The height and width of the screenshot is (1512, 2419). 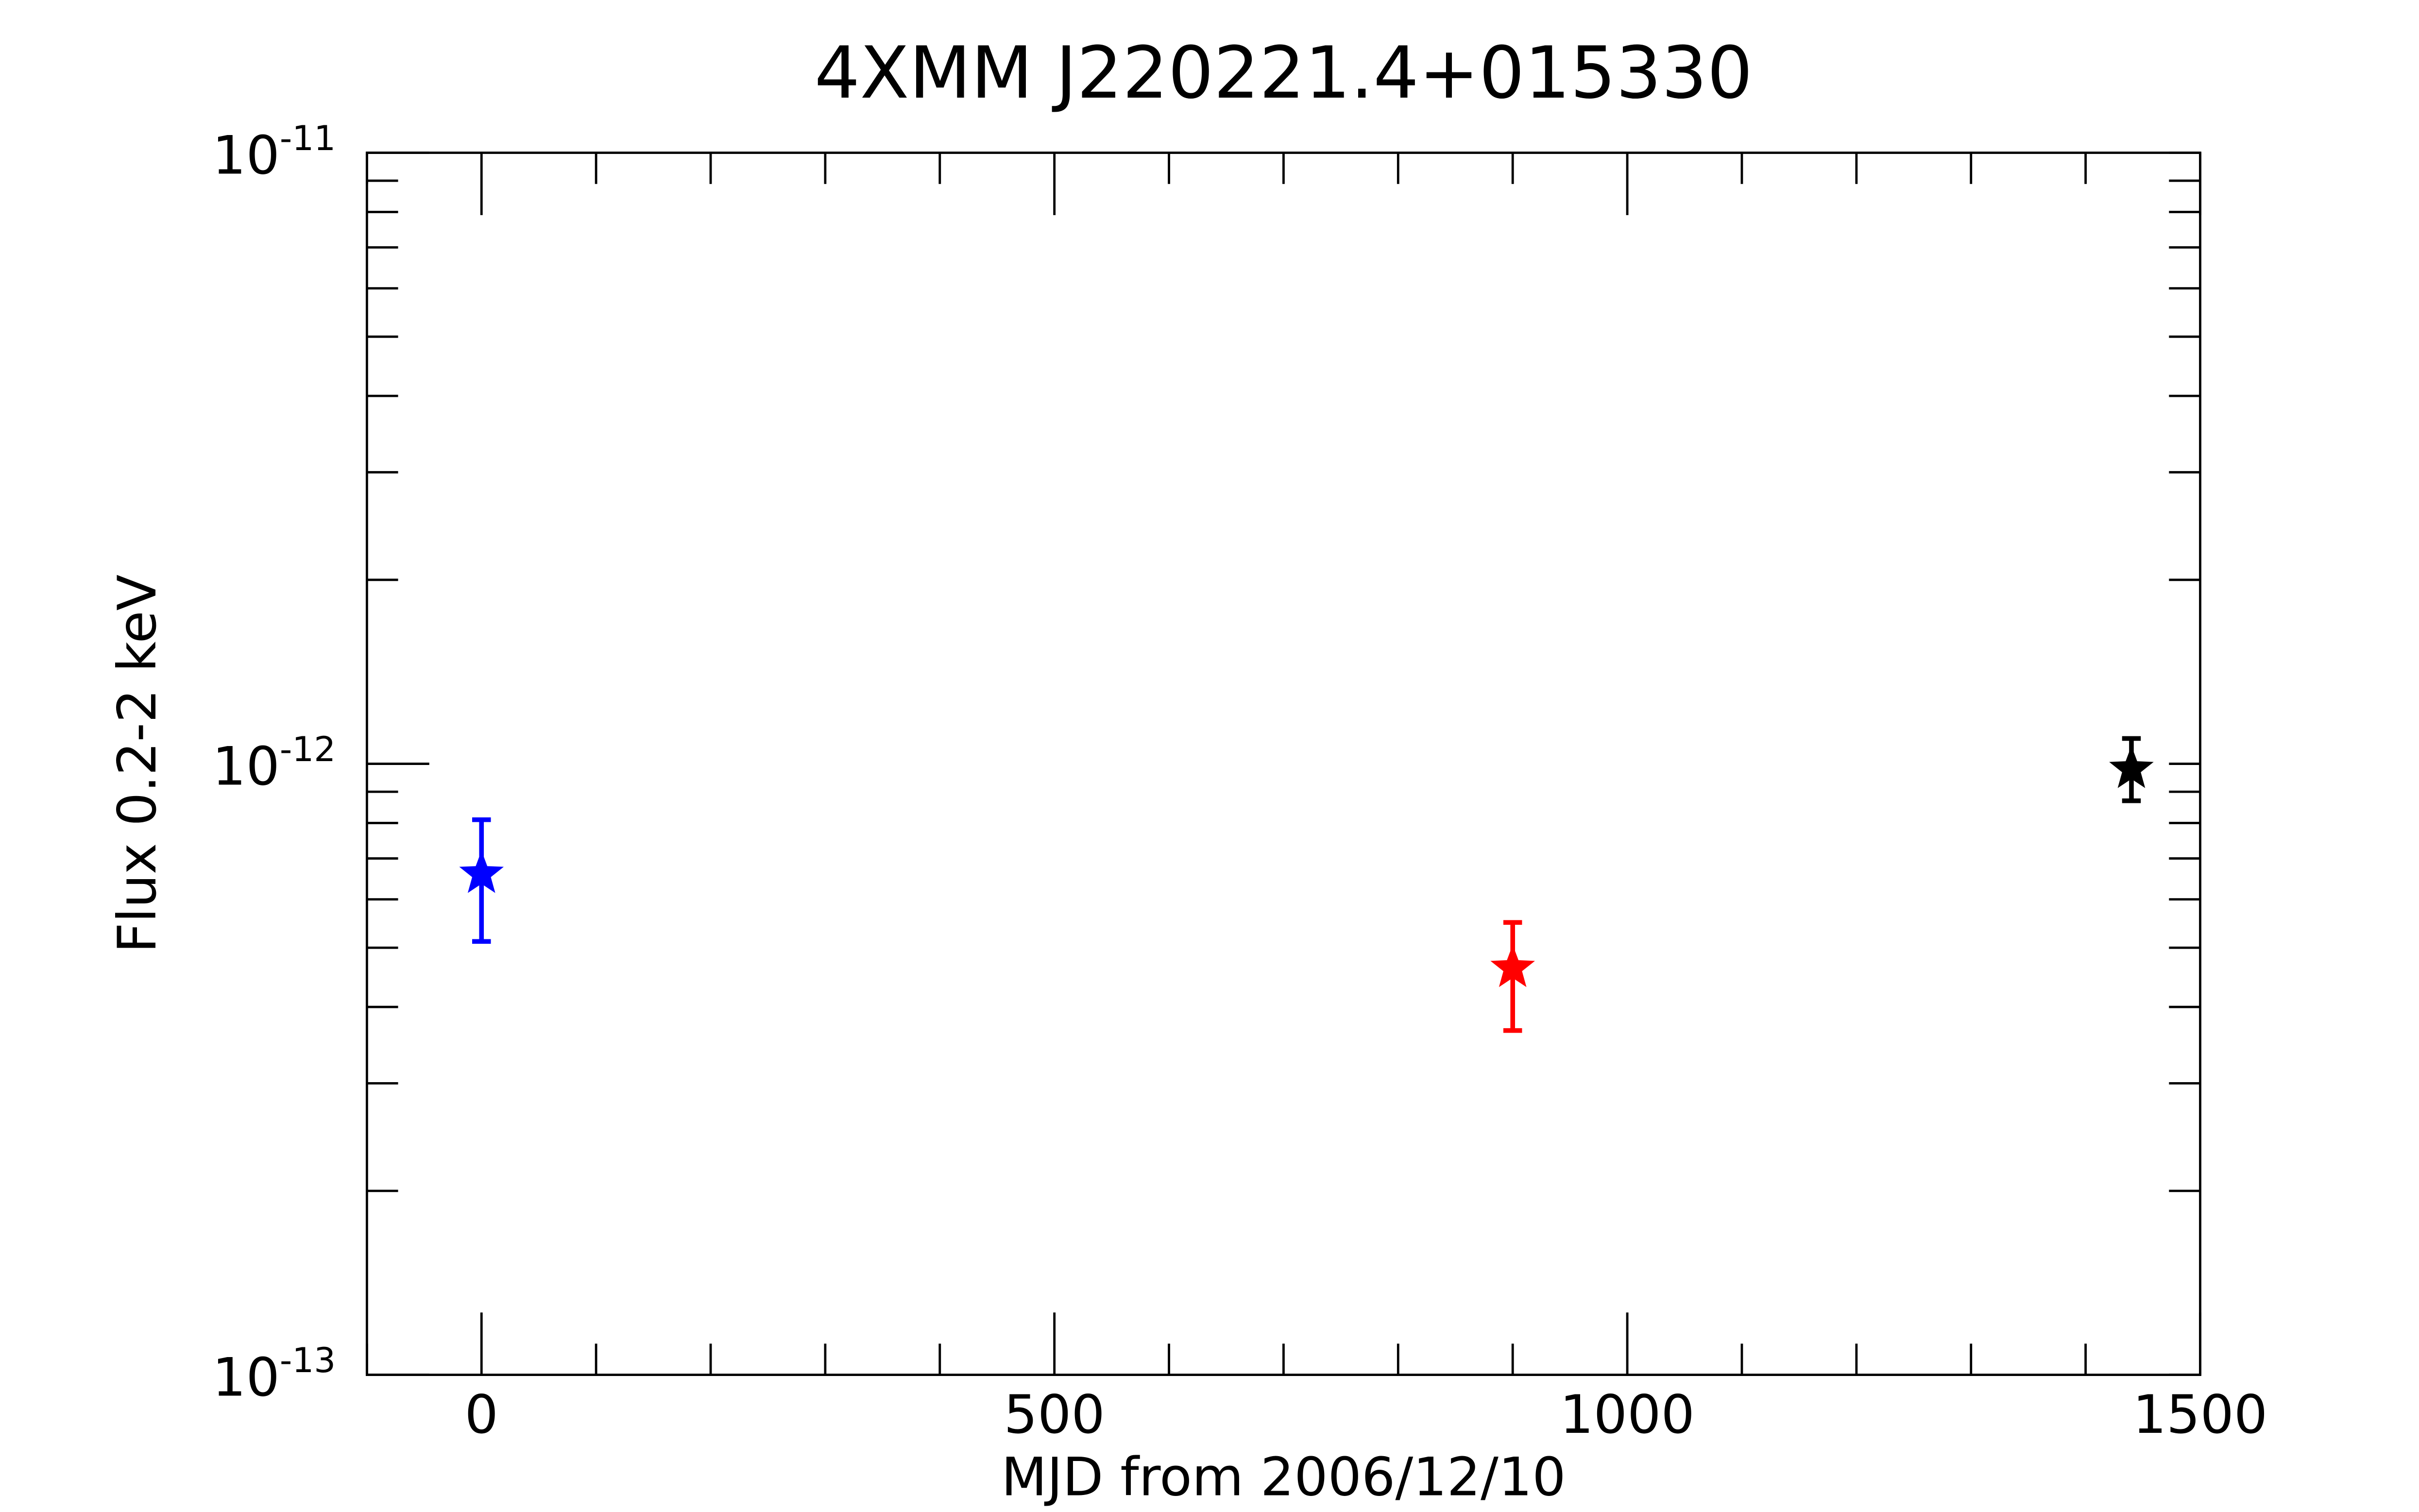 I want to click on y-tick-label: 10-12, so click(x=274, y=763).